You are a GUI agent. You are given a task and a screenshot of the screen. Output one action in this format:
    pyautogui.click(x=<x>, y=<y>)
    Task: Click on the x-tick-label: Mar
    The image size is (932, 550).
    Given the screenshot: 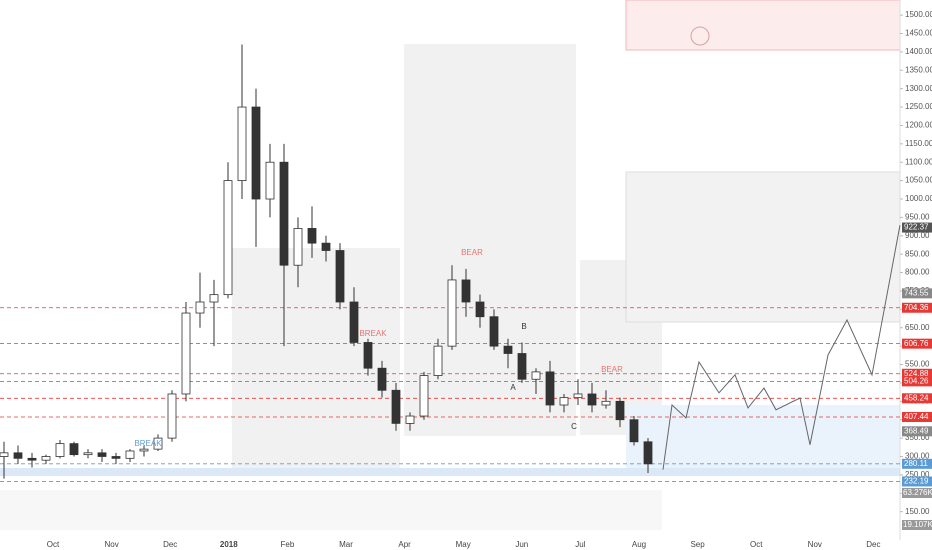 What is the action you would take?
    pyautogui.click(x=346, y=544)
    